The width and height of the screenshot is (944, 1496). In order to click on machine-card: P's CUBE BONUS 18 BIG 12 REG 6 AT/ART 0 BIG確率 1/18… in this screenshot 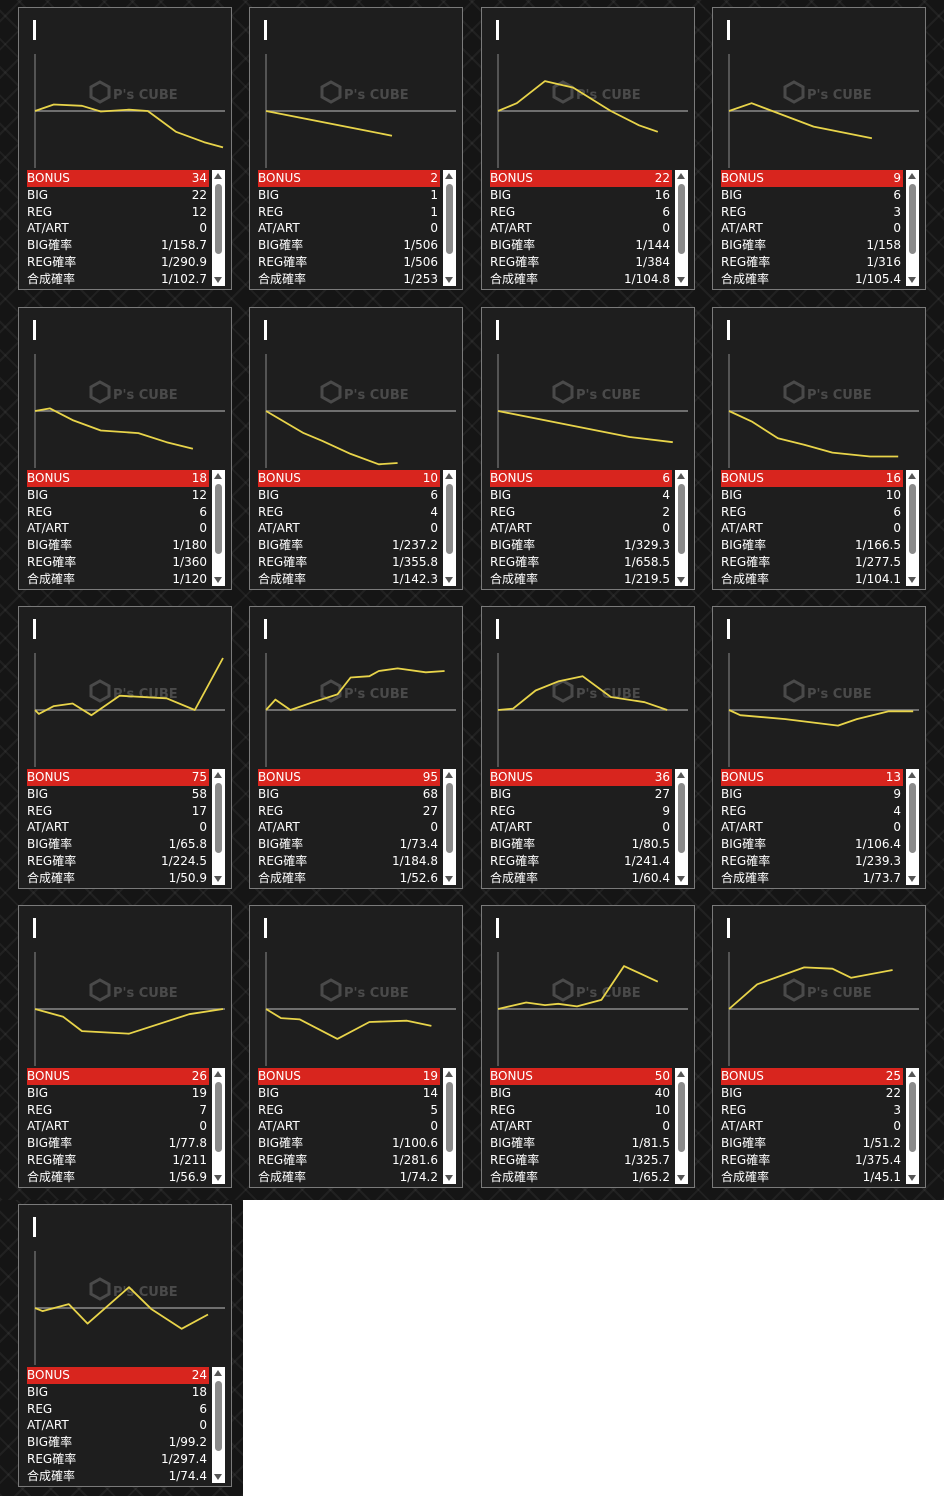, I will do `click(125, 448)`.